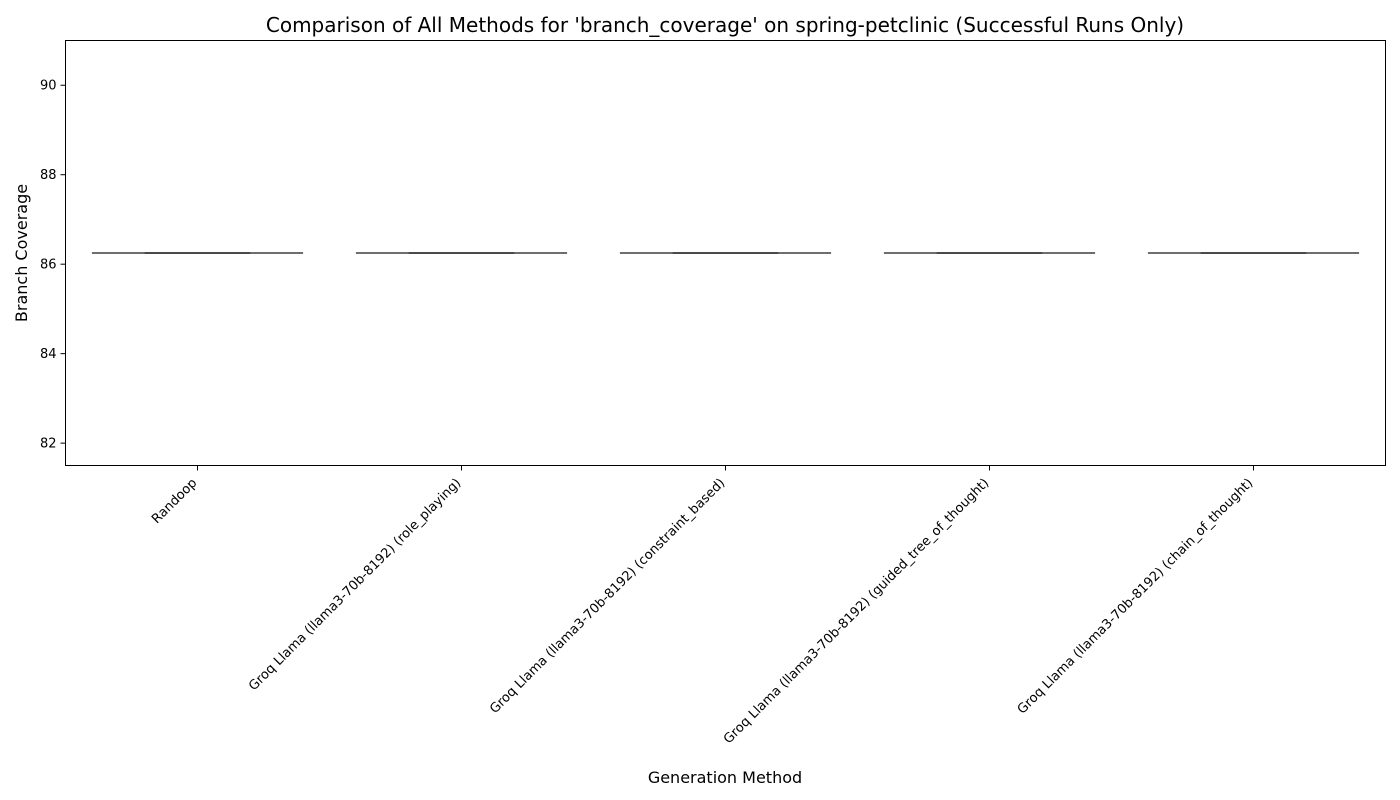 This screenshot has height=800, width=1400. Describe the element at coordinates (48, 444) in the screenshot. I see `y-tick-label: 82` at that location.